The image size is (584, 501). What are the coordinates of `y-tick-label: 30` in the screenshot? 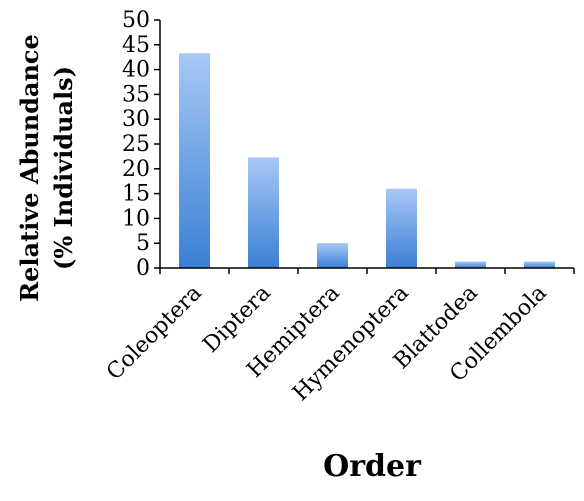 It's located at (136, 119).